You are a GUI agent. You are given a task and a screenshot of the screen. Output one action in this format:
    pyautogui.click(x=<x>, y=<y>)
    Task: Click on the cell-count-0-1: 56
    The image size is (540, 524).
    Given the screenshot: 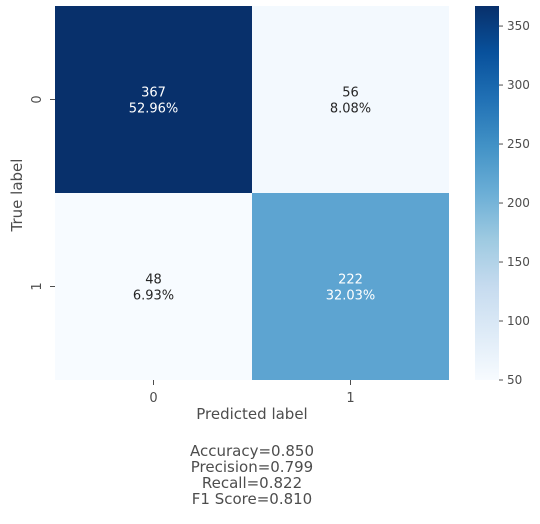 What is the action you would take?
    pyautogui.click(x=350, y=93)
    